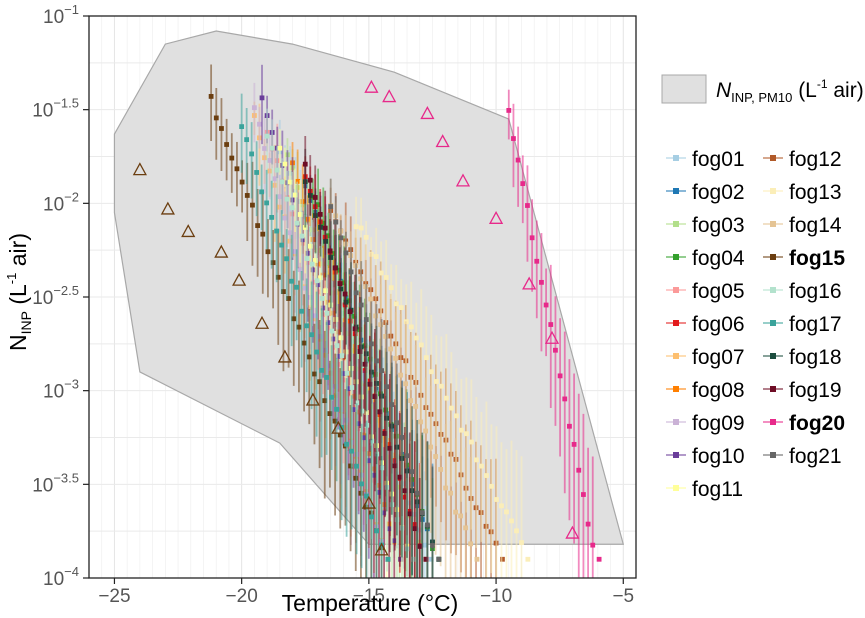 The width and height of the screenshot is (865, 618). Describe the element at coordinates (705, 390) in the screenshot. I see `legend-item-fog08: fog08` at that location.